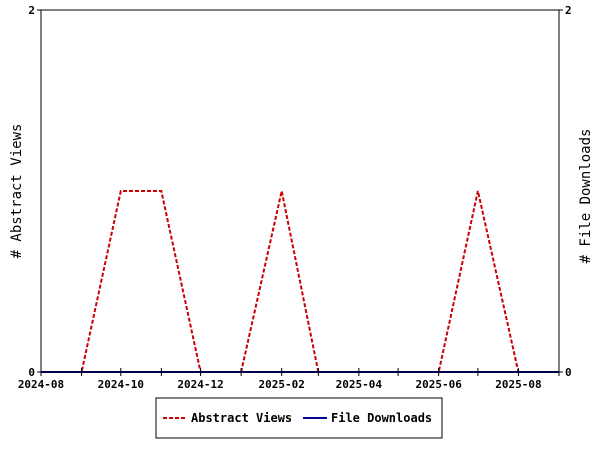 The width and height of the screenshot is (600, 450). Describe the element at coordinates (518, 384) in the screenshot. I see `x-tick-label: 2025-08` at that location.